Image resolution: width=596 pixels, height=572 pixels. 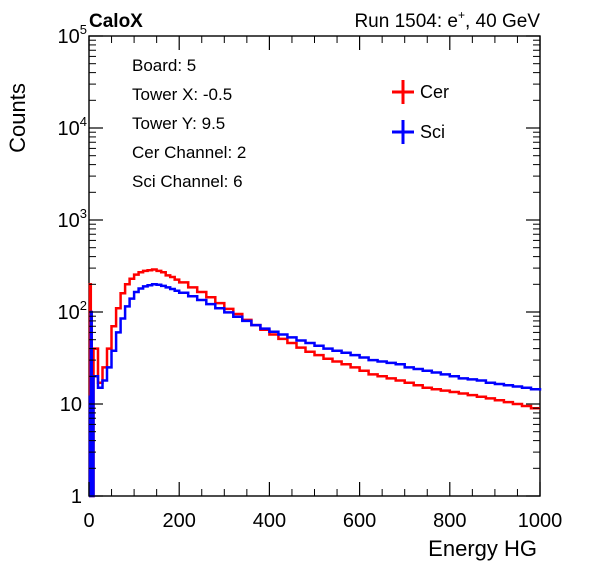 What do you see at coordinates (482, 548) in the screenshot?
I see `x-axis-title: Energy HG` at bounding box center [482, 548].